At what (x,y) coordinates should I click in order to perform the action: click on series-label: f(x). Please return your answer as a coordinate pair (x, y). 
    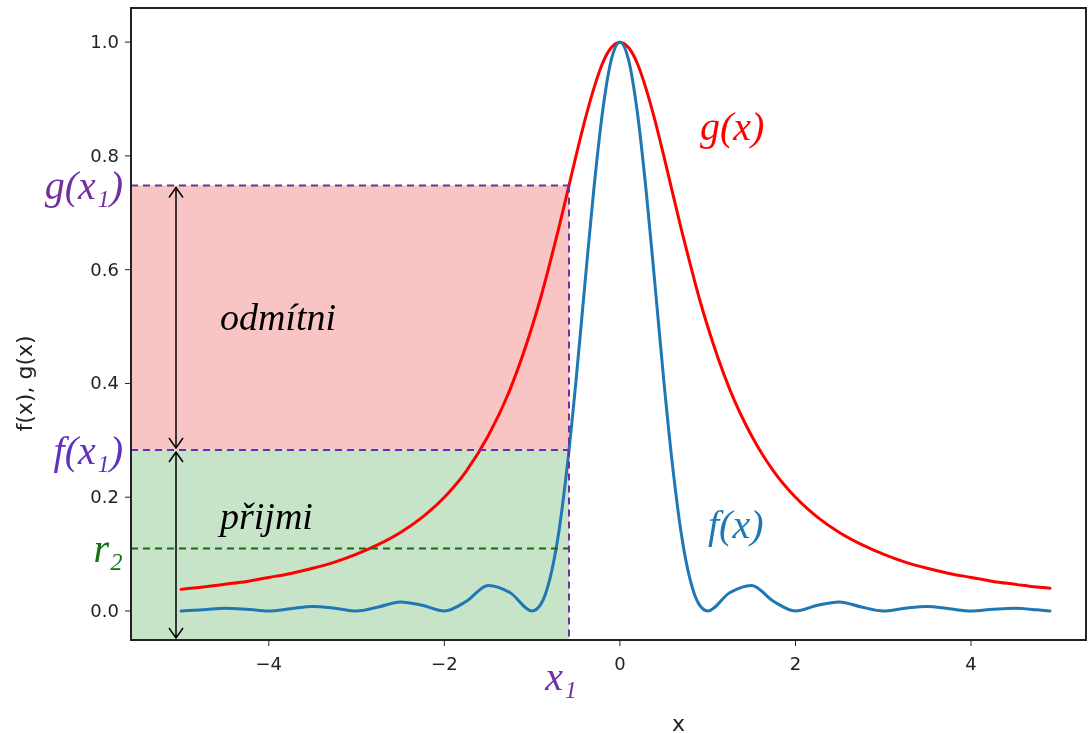
    Looking at the image, I should click on (736, 524).